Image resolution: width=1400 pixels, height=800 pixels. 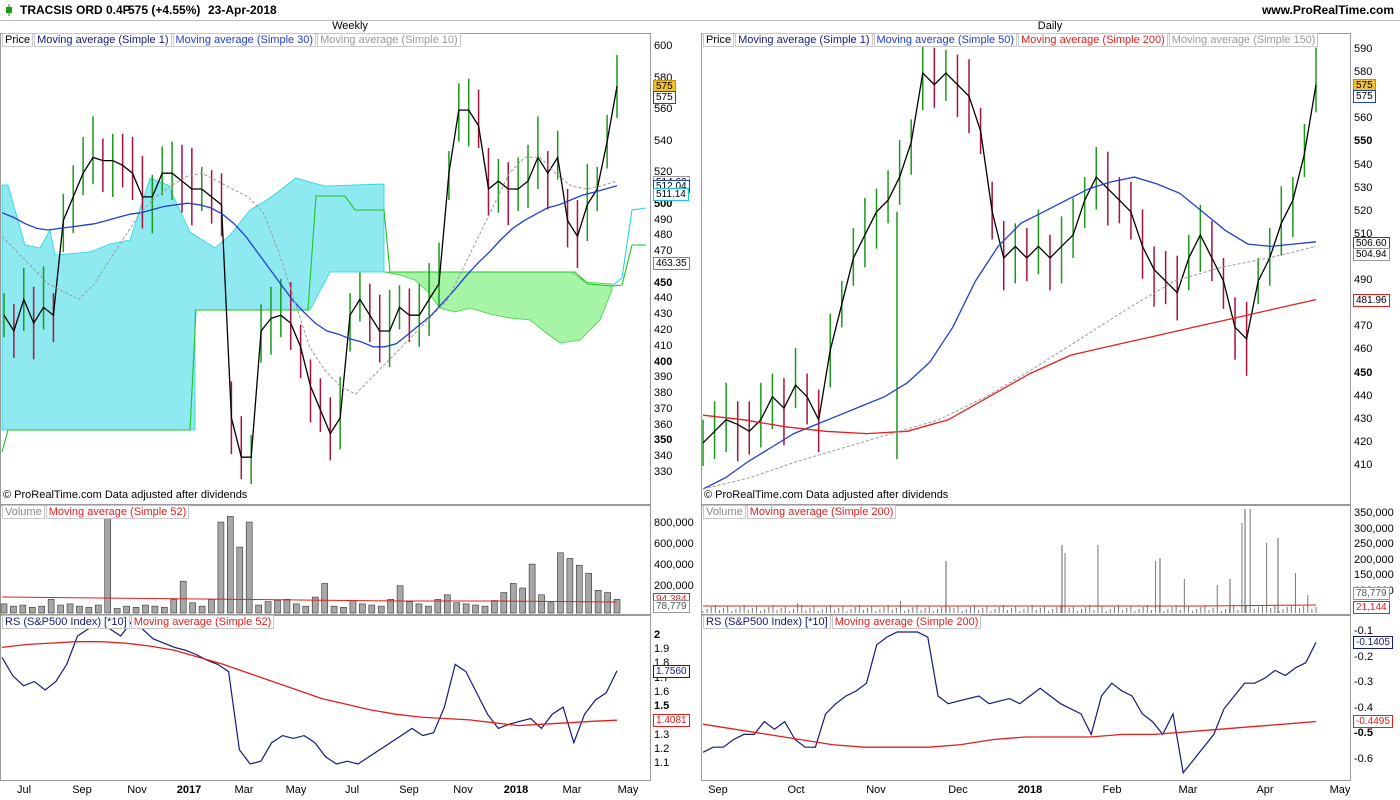 What do you see at coordinates (662, 748) in the screenshot?
I see `axis-tick-label: 1.2` at bounding box center [662, 748].